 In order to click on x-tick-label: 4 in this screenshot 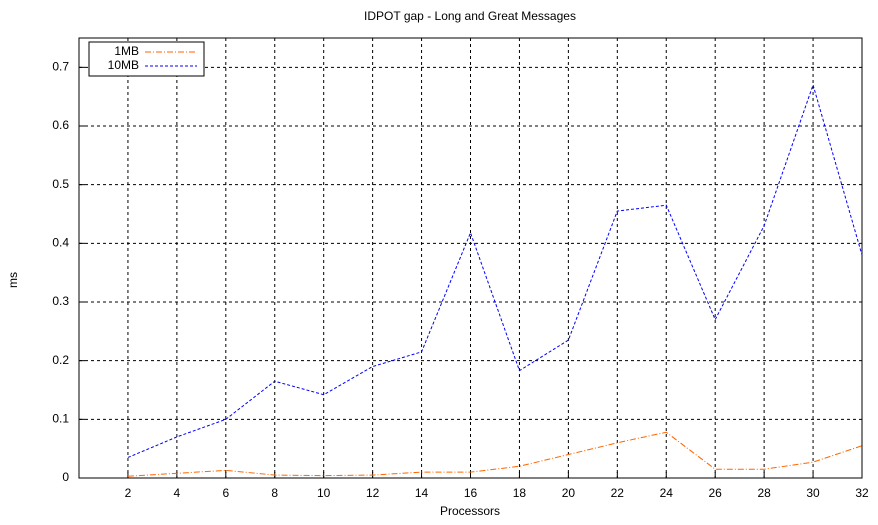, I will do `click(177, 493)`.